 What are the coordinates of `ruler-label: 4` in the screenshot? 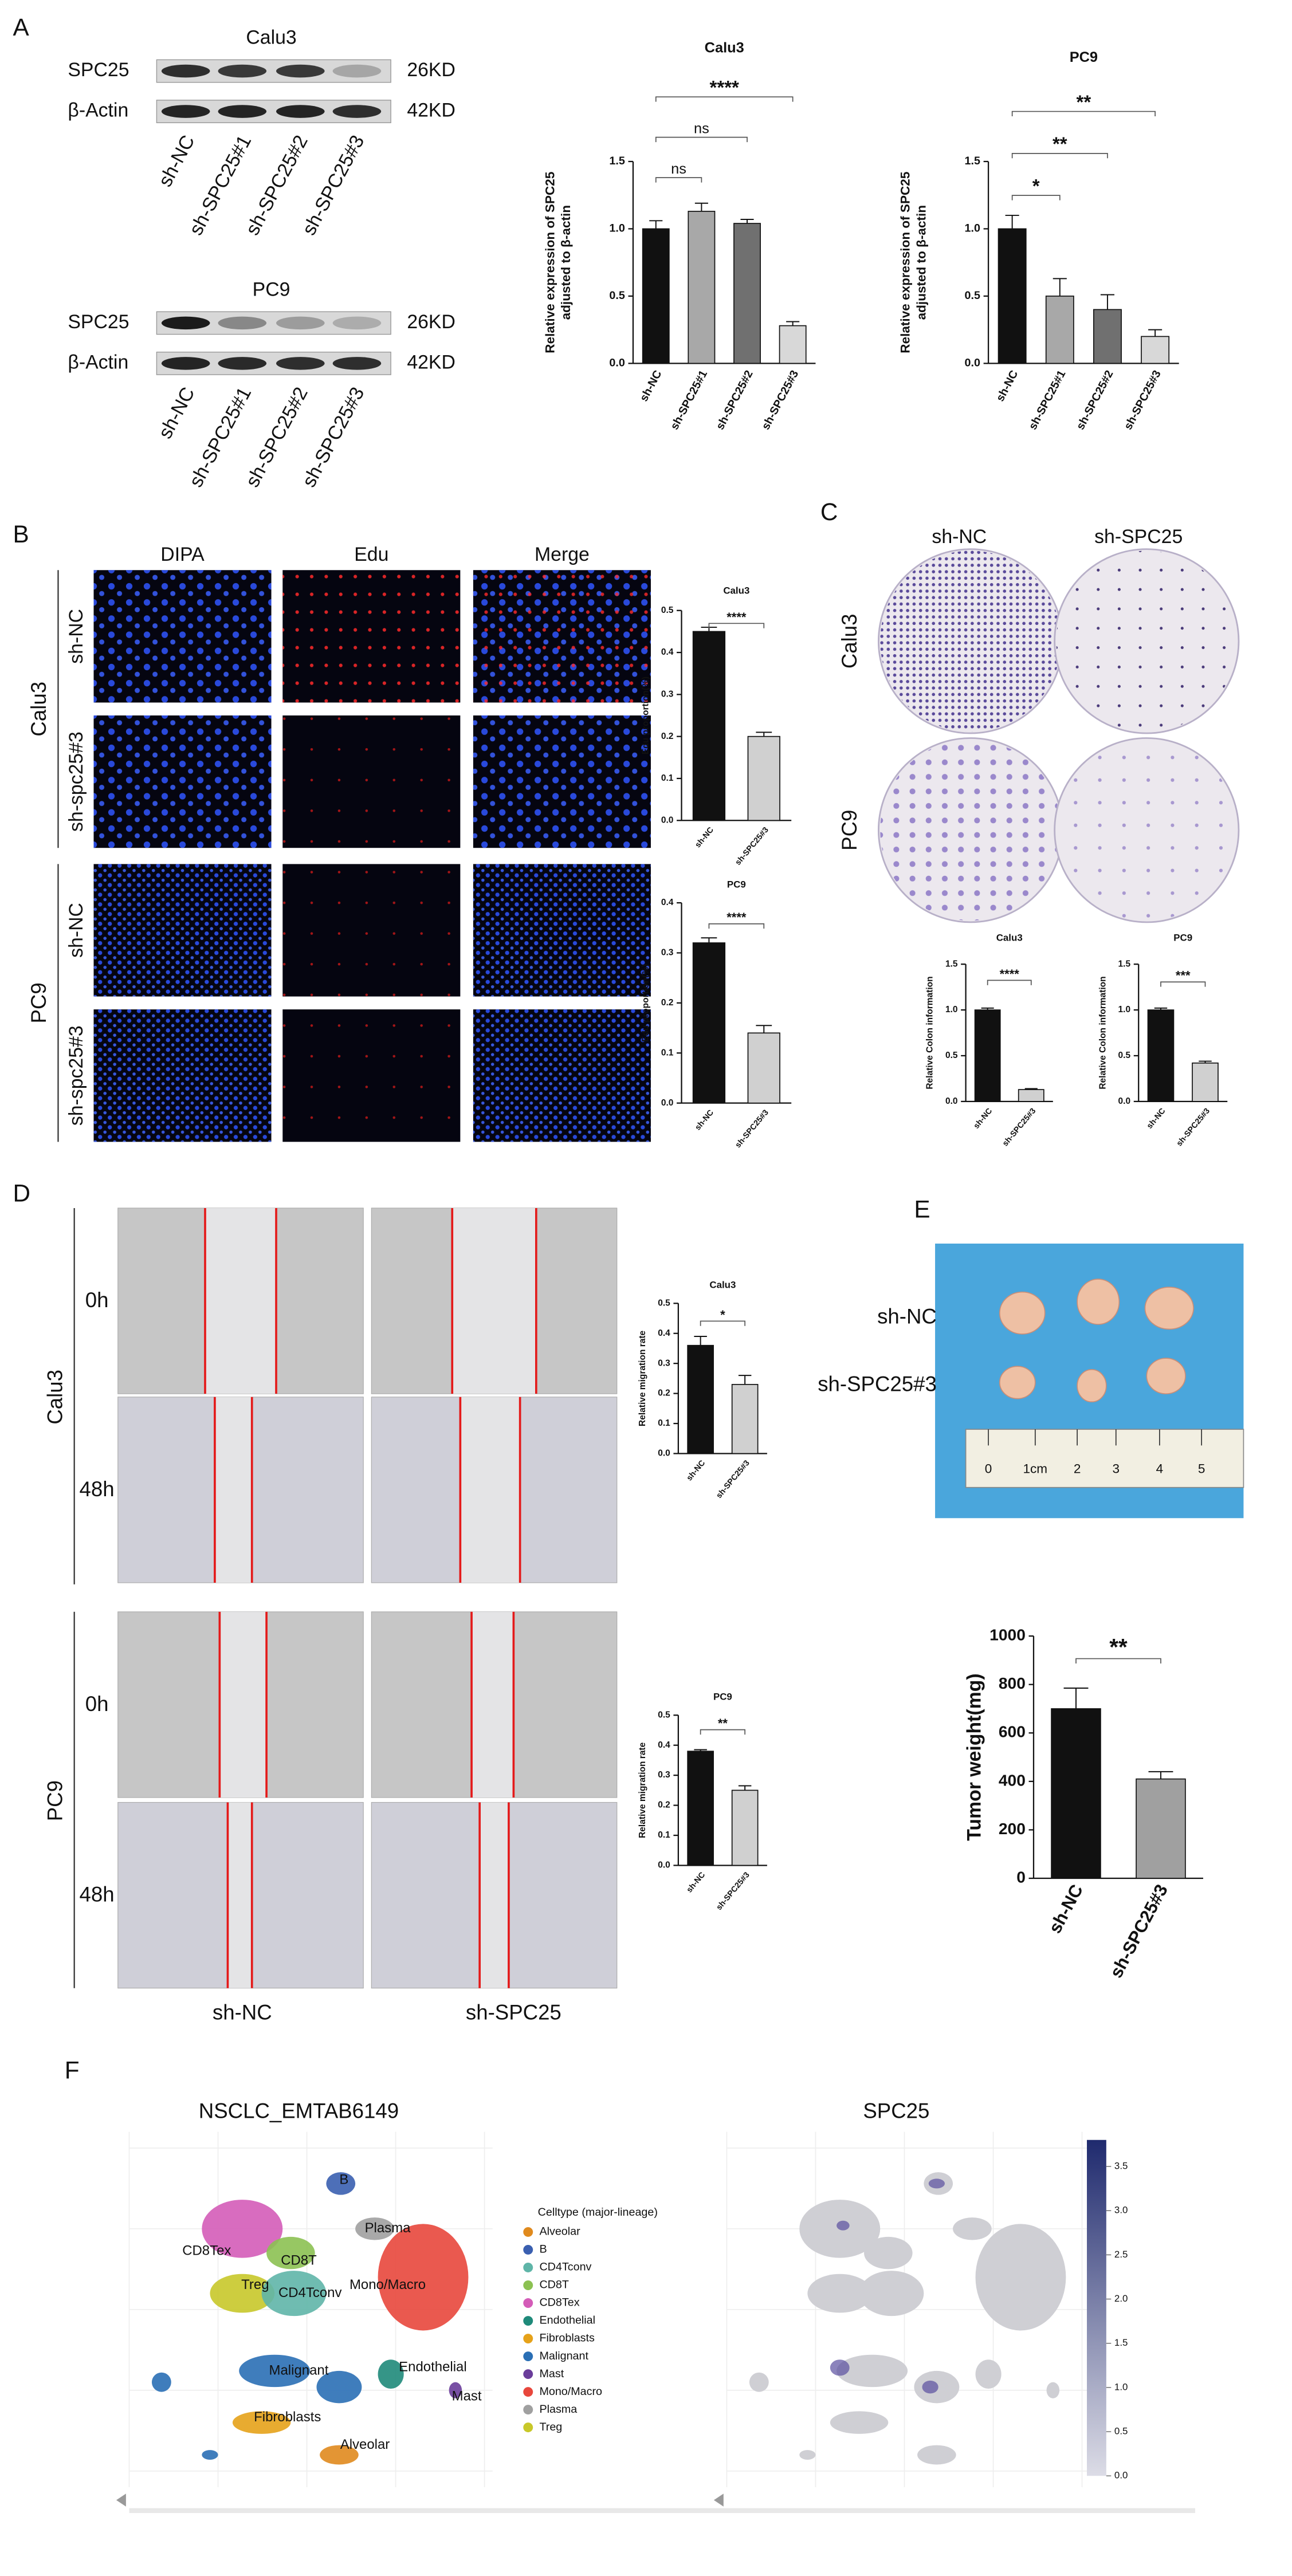 It's located at (1160, 1469).